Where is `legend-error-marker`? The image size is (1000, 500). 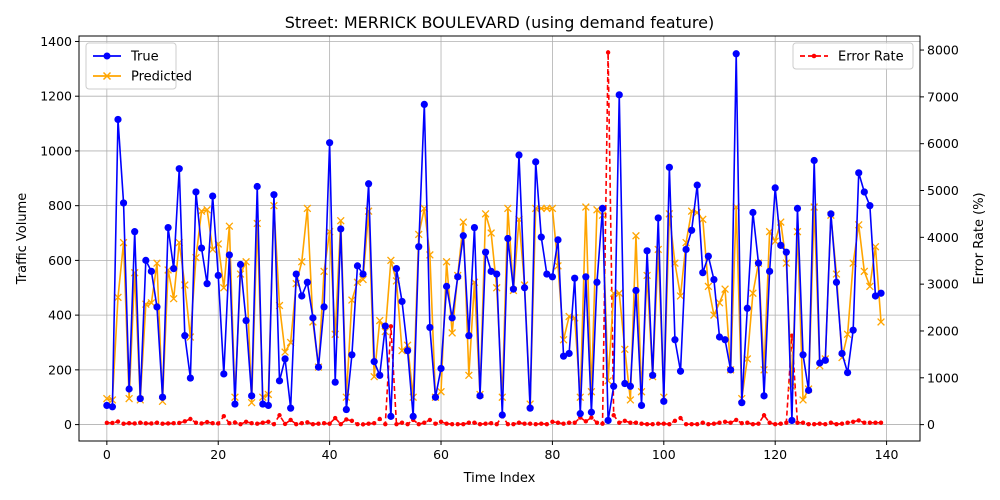 legend-error-marker is located at coordinates (814, 56).